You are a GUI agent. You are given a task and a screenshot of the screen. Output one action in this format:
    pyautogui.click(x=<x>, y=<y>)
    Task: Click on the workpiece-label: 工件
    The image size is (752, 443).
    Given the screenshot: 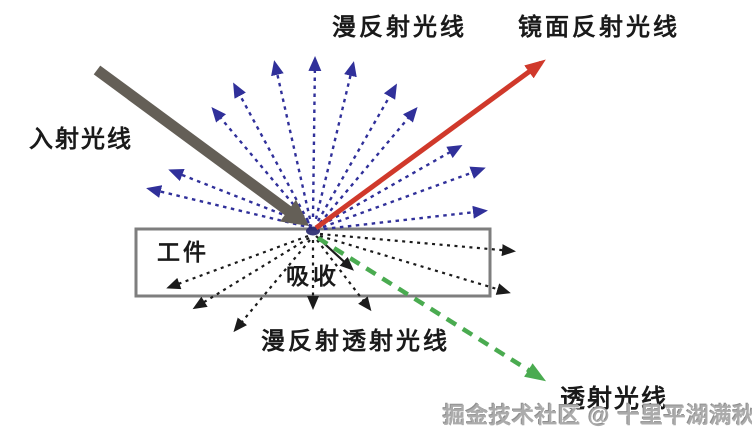 What is the action you would take?
    pyautogui.click(x=183, y=252)
    